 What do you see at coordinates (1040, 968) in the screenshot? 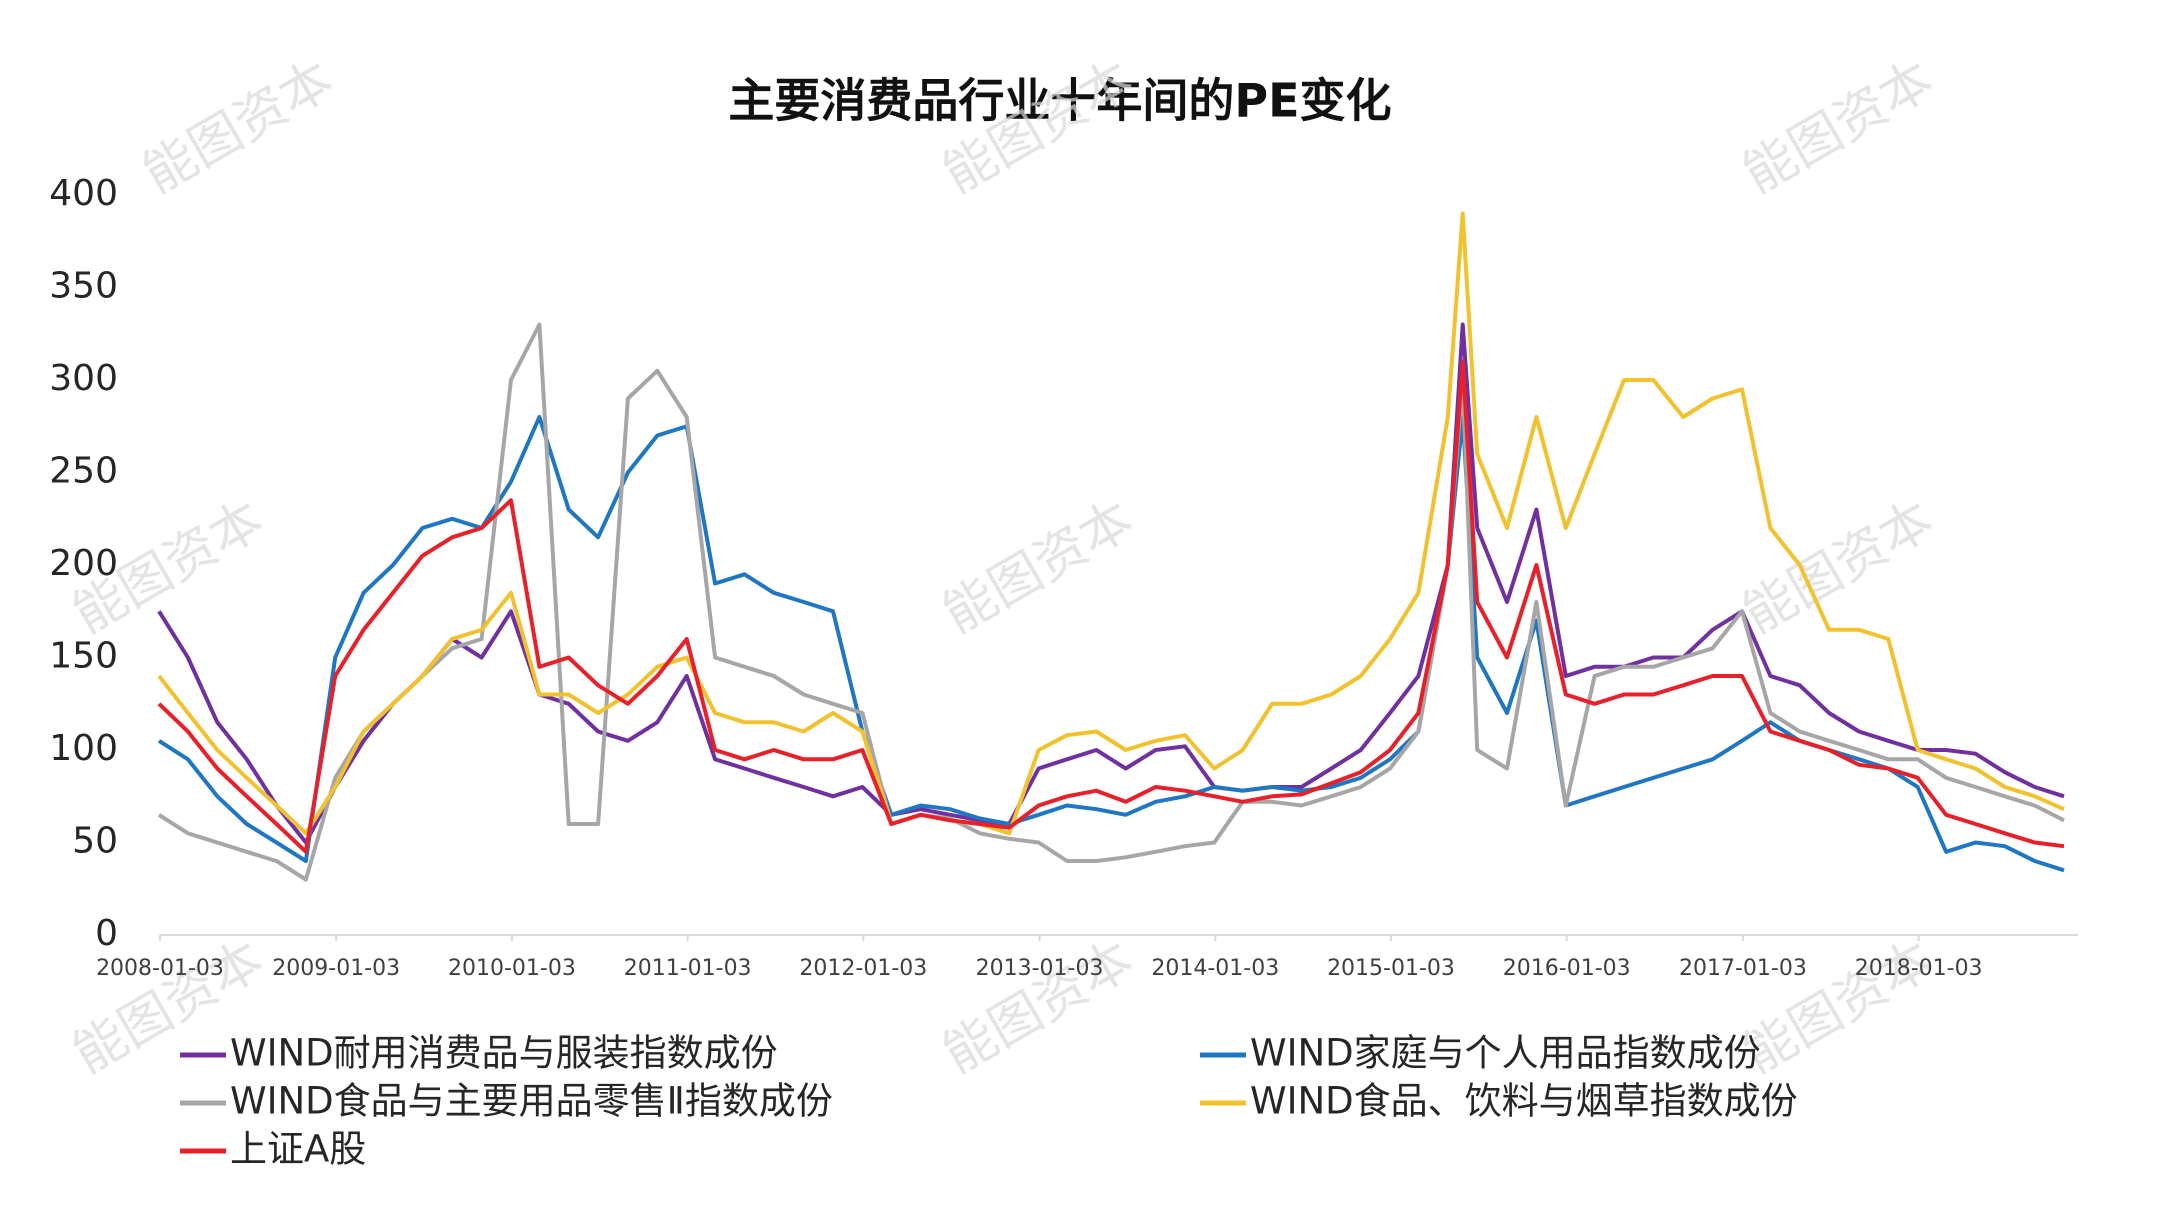
I see `x-tick-label: 2013-01-03` at bounding box center [1040, 968].